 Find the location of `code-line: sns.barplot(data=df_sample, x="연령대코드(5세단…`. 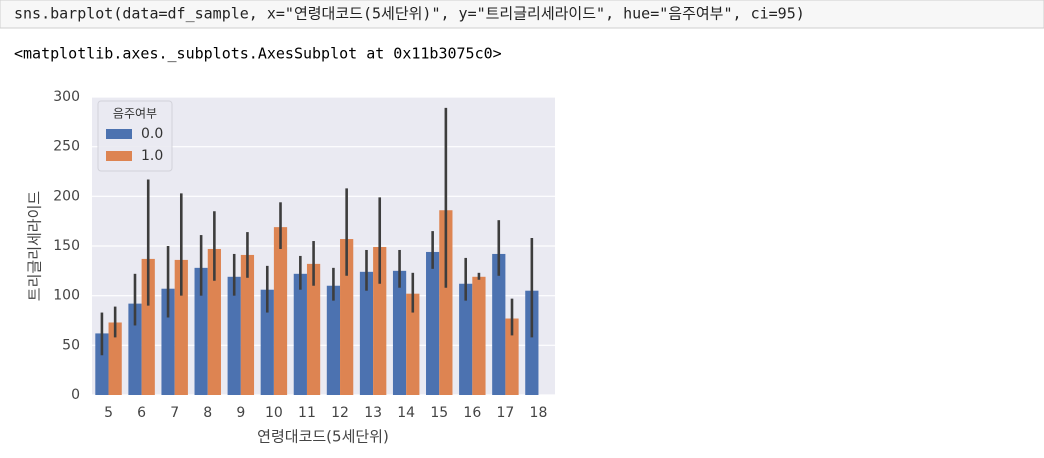

code-line: sns.barplot(data=df_sample, x="연령대코드(5세단… is located at coordinates (409, 14).